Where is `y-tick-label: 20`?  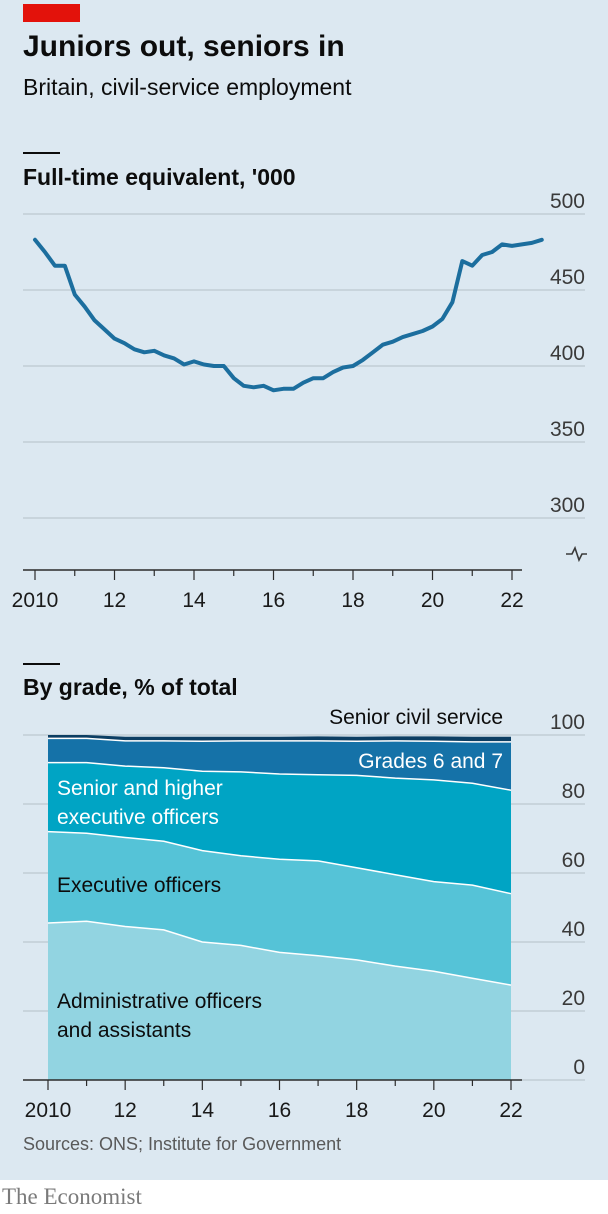
y-tick-label: 20 is located at coordinates (573, 998).